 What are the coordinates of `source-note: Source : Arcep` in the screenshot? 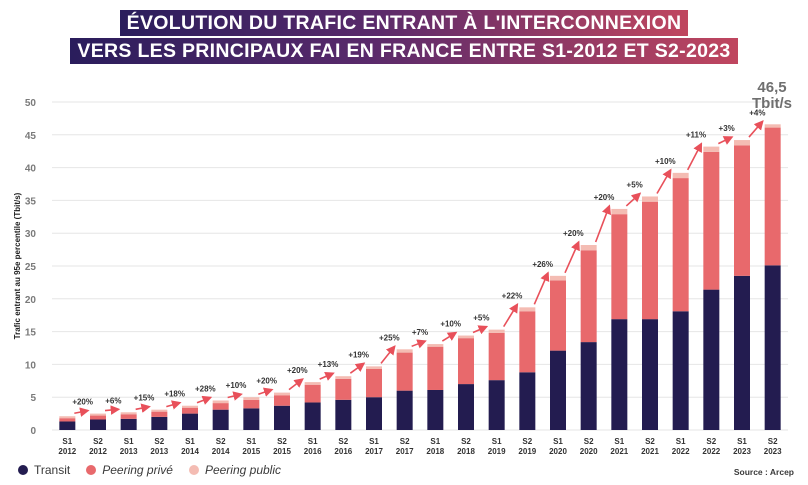 It's located at (763, 472).